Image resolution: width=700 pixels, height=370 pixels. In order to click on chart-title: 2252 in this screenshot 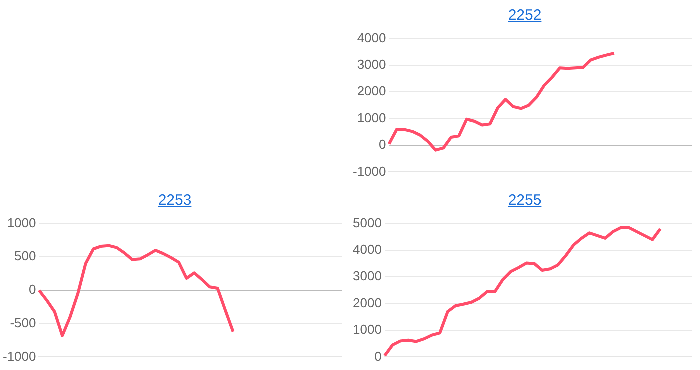, I will do `click(525, 16)`.